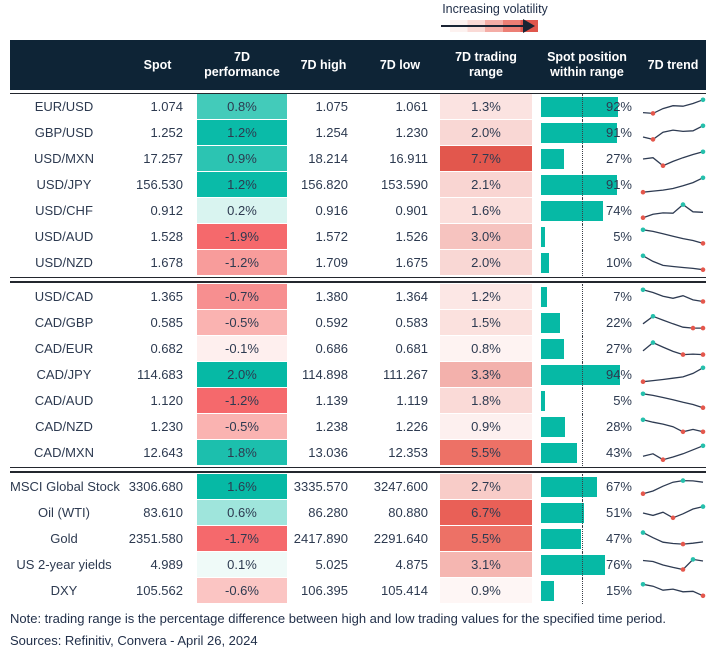  I want to click on spot-position-cell: 10%, so click(587, 263).